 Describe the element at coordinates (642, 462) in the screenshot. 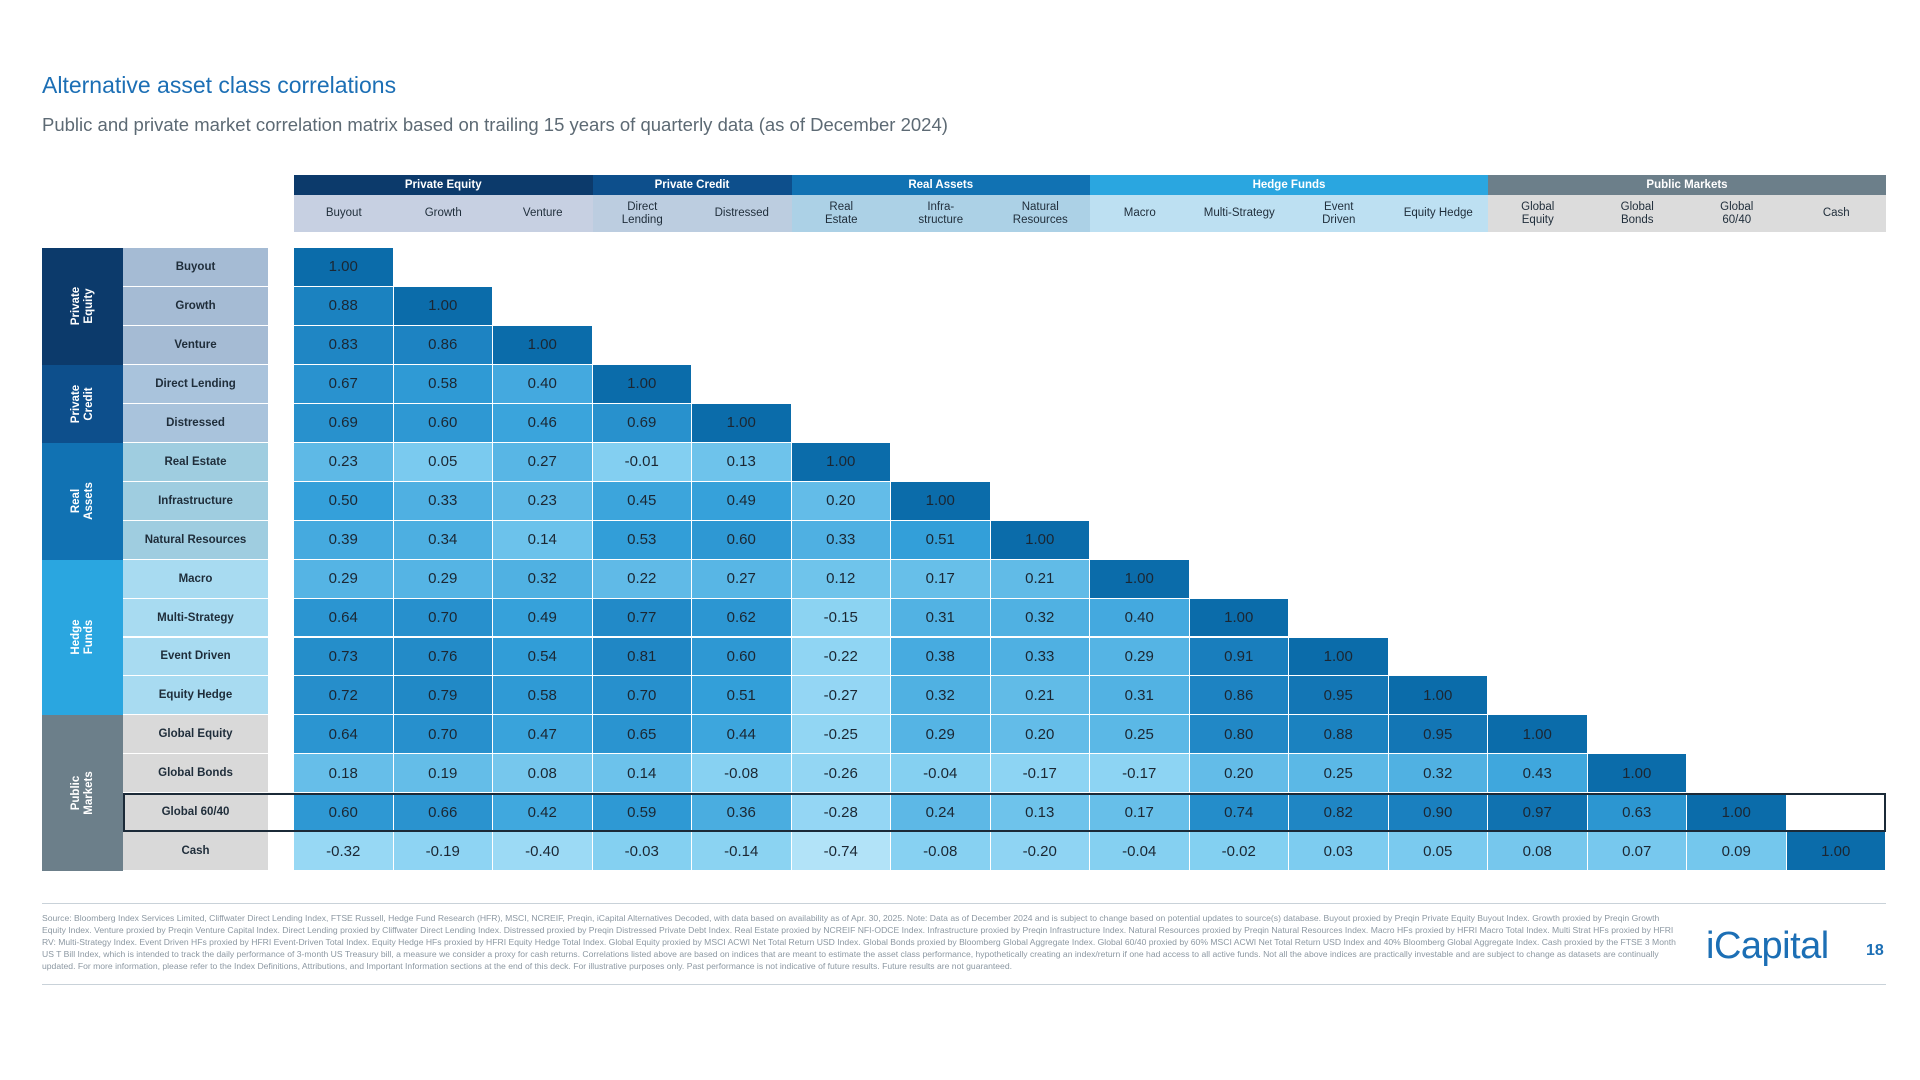

I see `correlation-cell: -0.01` at that location.